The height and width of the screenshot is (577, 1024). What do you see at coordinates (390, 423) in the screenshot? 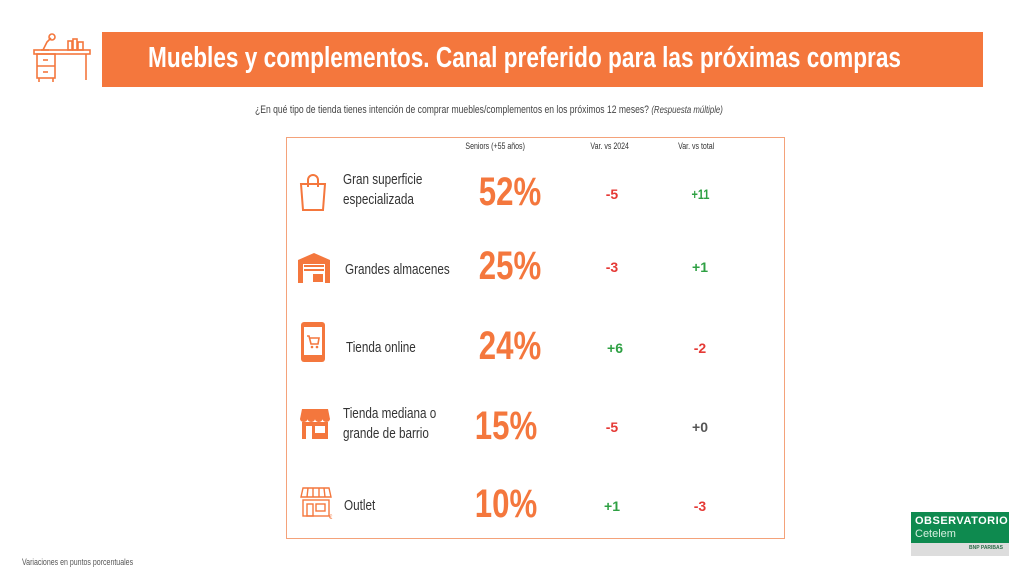
I see `row-label: Tienda mediana o grande de barrio` at bounding box center [390, 423].